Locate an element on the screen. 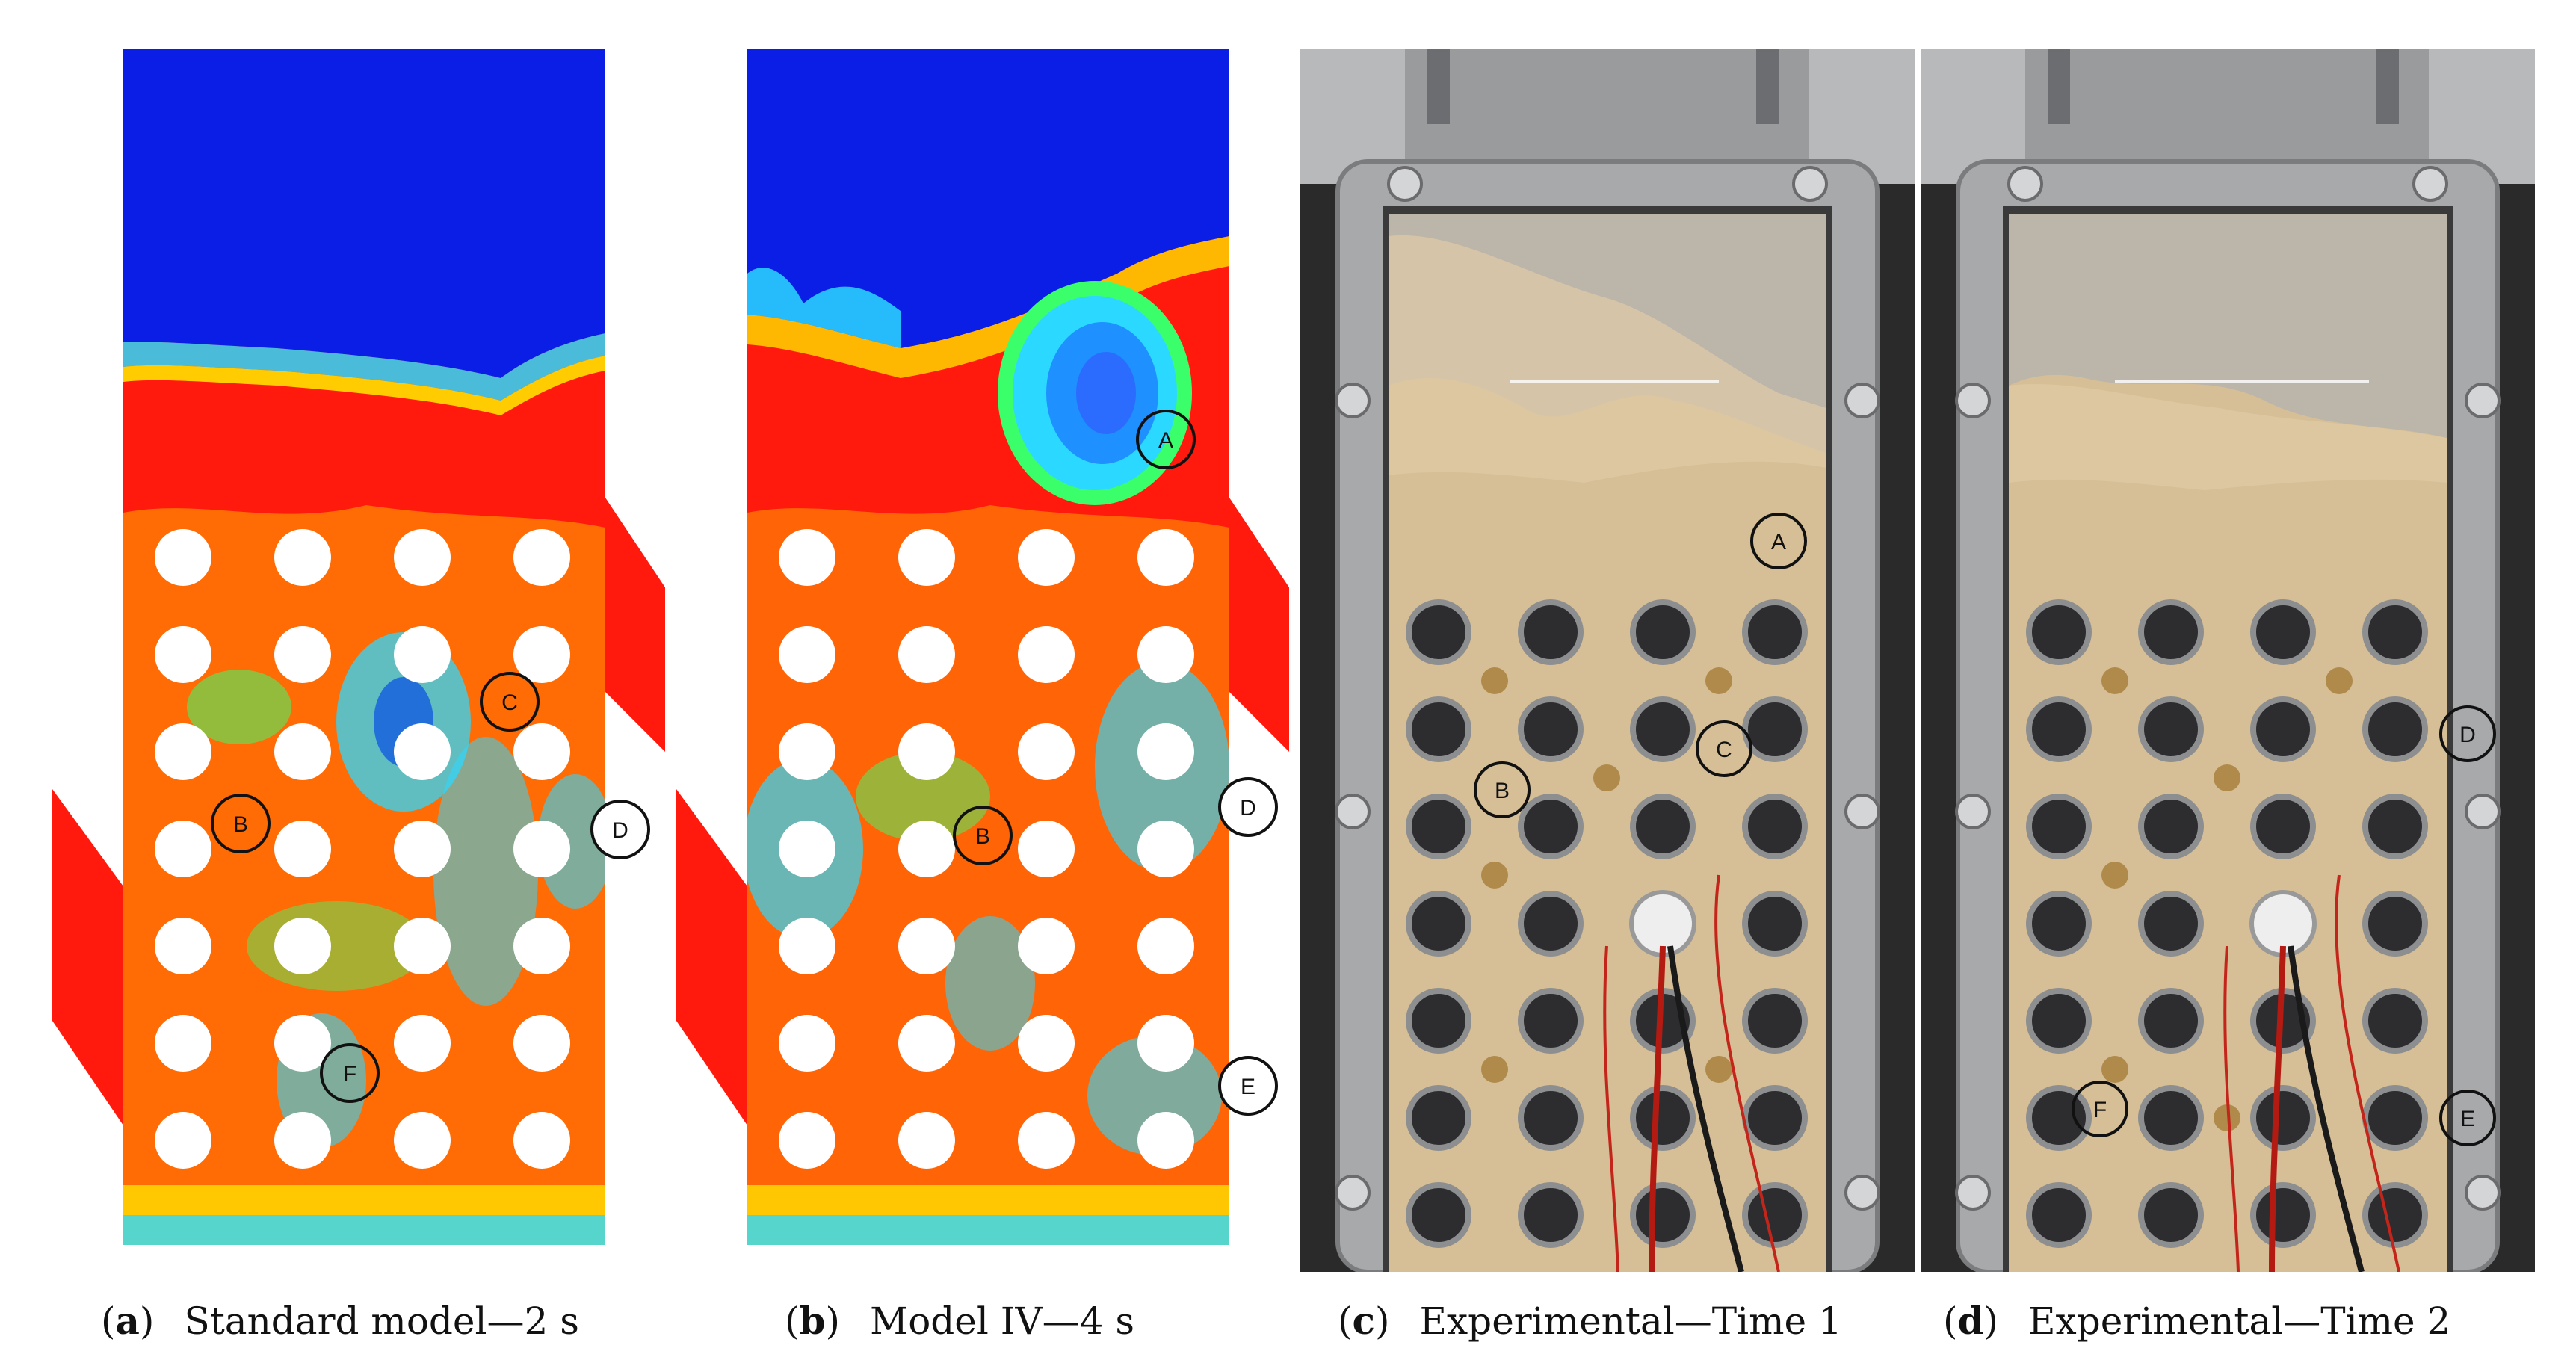  caption-a-text: Standard model—2 s is located at coordinates (381, 1321).